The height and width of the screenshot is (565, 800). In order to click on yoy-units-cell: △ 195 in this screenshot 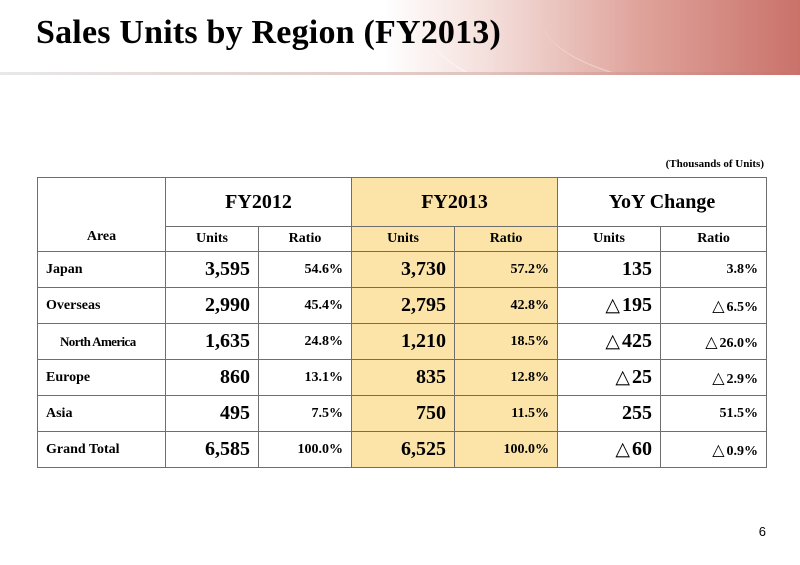, I will do `click(609, 305)`.